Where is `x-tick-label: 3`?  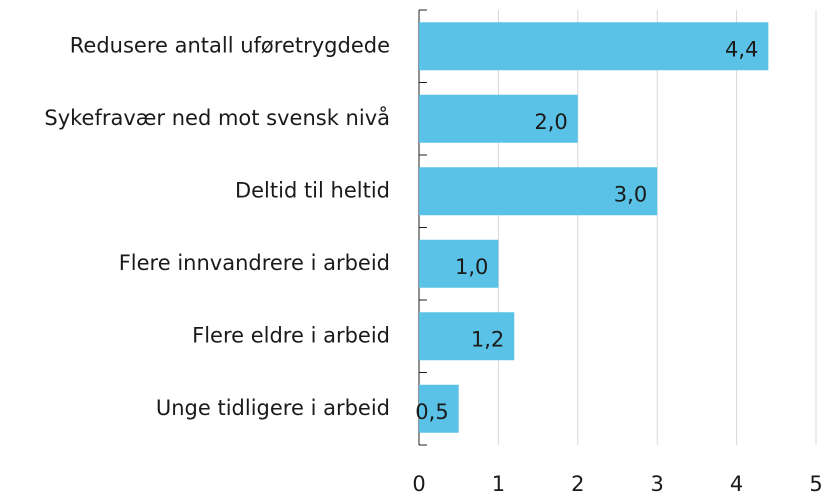
x-tick-label: 3 is located at coordinates (657, 483).